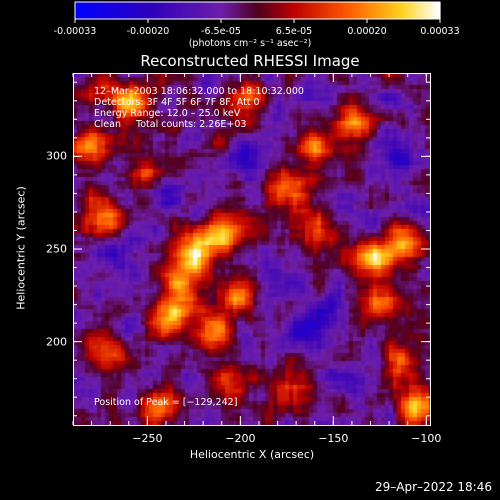  What do you see at coordinates (433, 487) in the screenshot?
I see `plot-timestamp: 29–Apr–2022 18:46` at bounding box center [433, 487].